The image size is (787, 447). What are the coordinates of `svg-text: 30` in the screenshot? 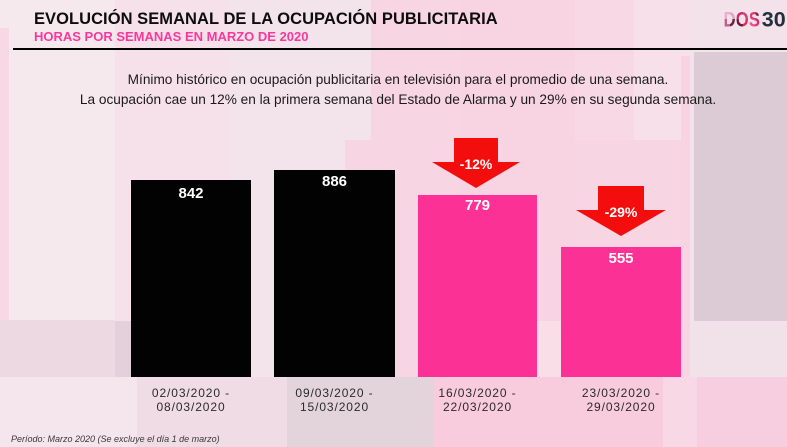 It's located at (774, 20).